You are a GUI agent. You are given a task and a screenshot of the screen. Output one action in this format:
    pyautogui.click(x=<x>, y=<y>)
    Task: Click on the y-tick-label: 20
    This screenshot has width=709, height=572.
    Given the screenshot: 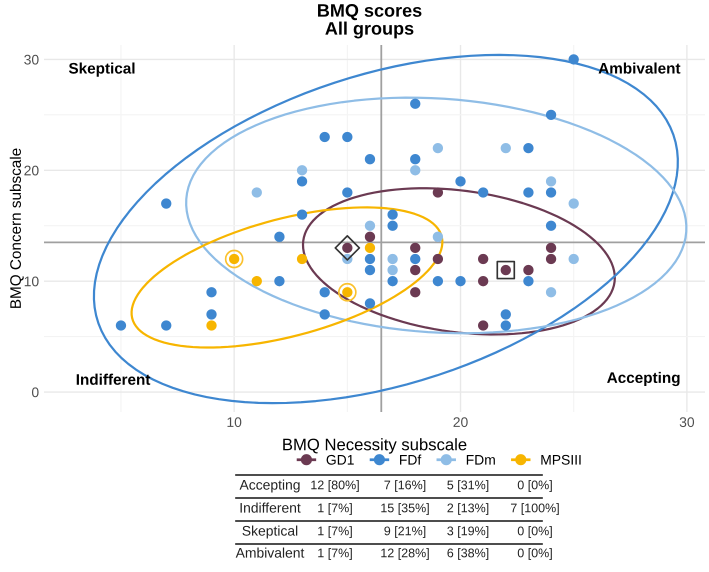 What is the action you would take?
    pyautogui.click(x=31, y=171)
    